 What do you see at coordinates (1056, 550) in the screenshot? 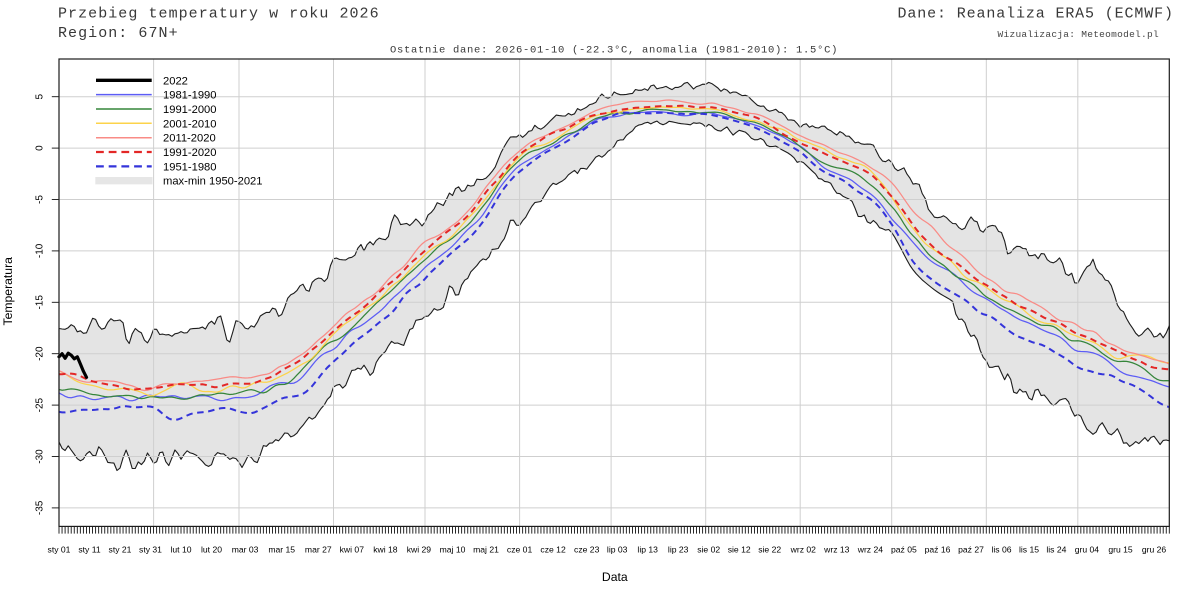
I see `svg-text: lis 24` at bounding box center [1056, 550].